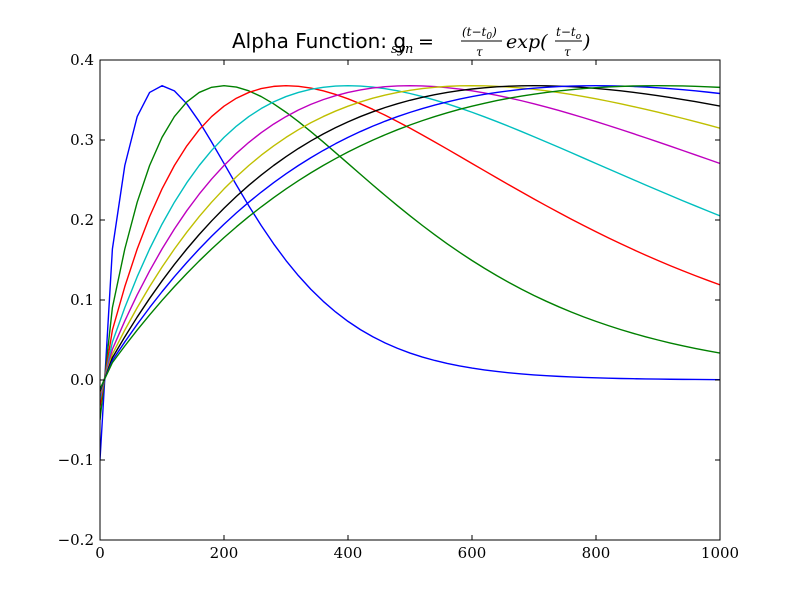 Image resolution: width=800 pixels, height=600 pixels. Describe the element at coordinates (82, 220) in the screenshot. I see `y-tick-label: 0.2` at that location.